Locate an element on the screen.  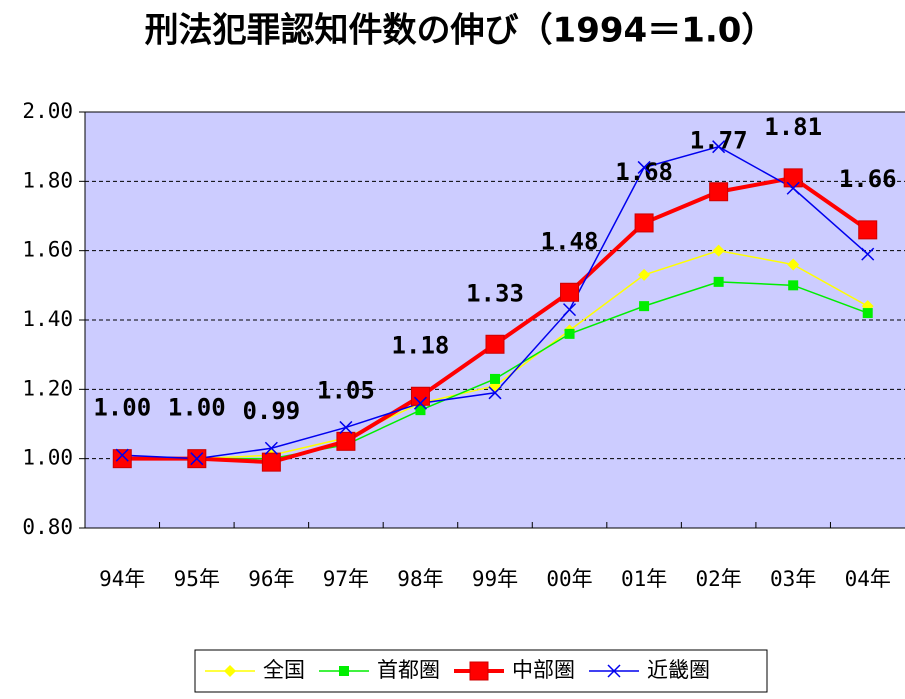
y-tick-label: 1.60 is located at coordinates (47, 250).